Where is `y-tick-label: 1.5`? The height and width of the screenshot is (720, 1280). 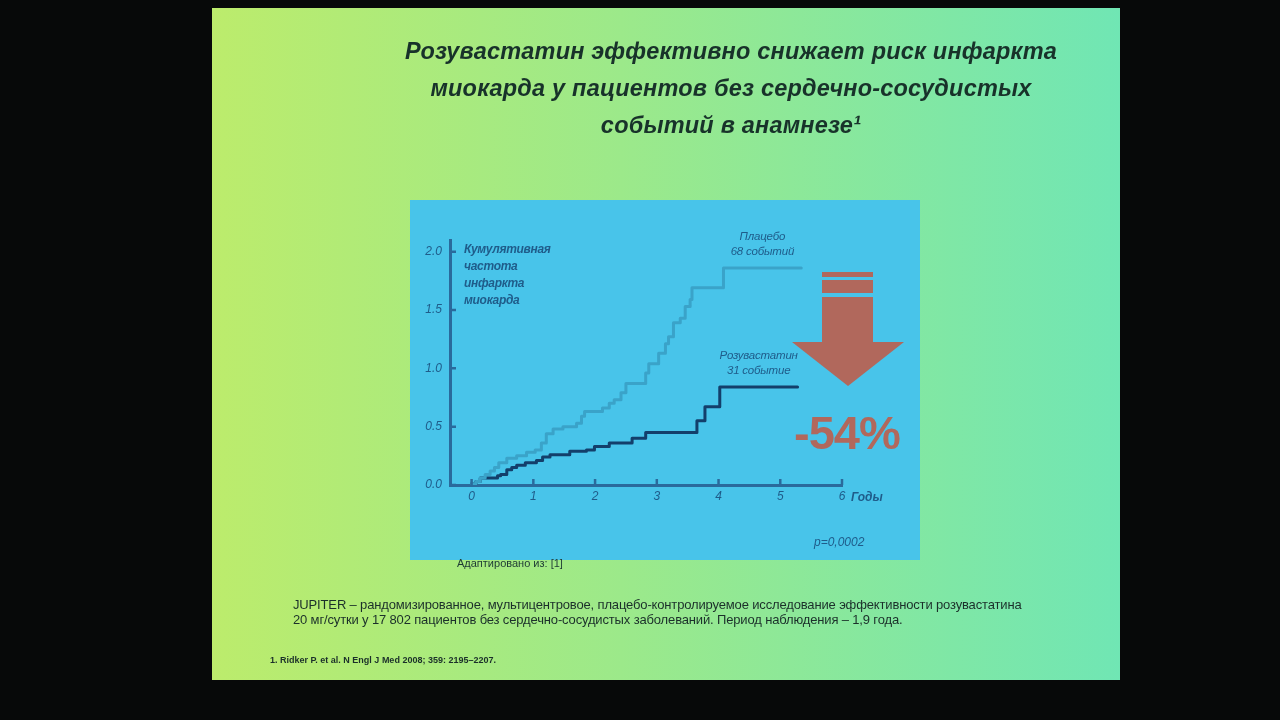 y-tick-label: 1.5 is located at coordinates (434, 309).